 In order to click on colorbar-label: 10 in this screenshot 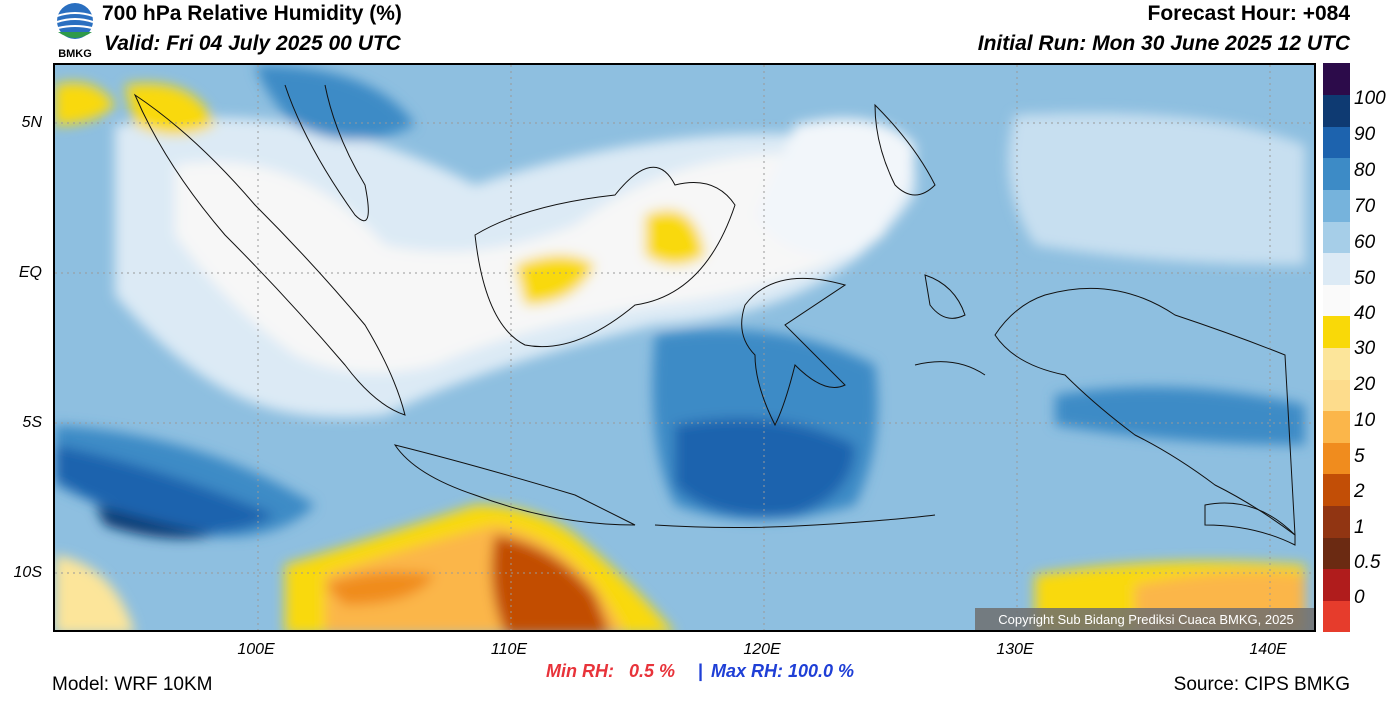, I will do `click(1365, 420)`.